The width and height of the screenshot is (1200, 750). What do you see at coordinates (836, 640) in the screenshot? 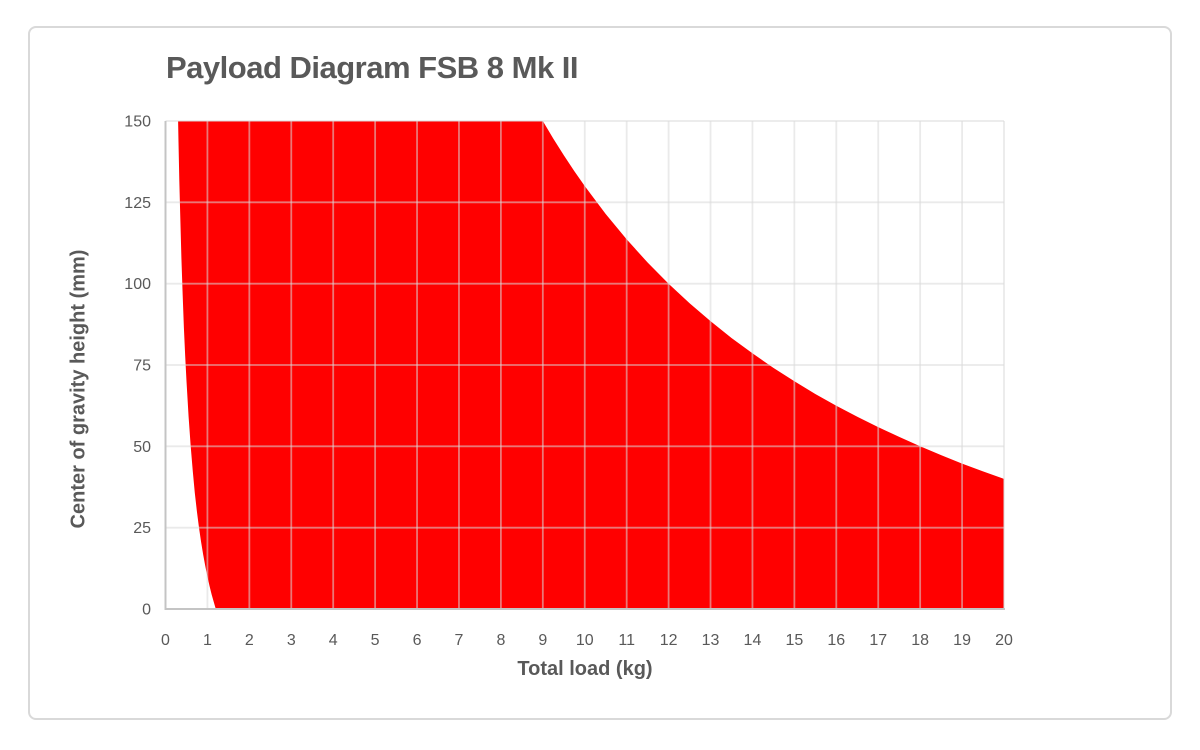
I see `x-tick-label: 16` at bounding box center [836, 640].